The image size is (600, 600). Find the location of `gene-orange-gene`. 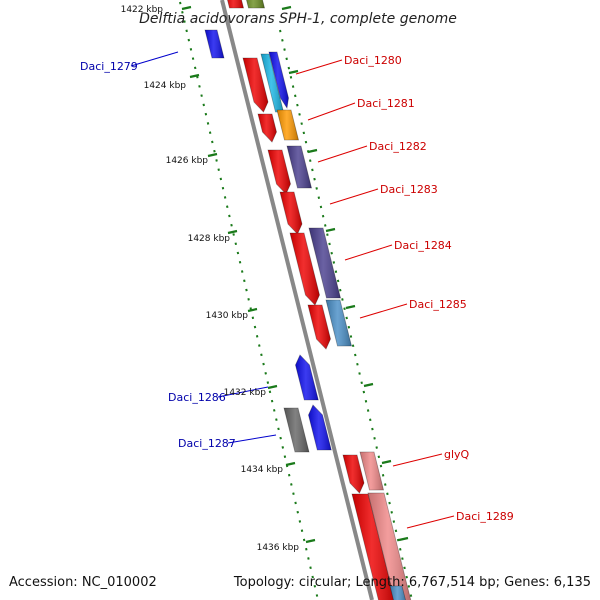

gene-orange-gene is located at coordinates (288, 125).